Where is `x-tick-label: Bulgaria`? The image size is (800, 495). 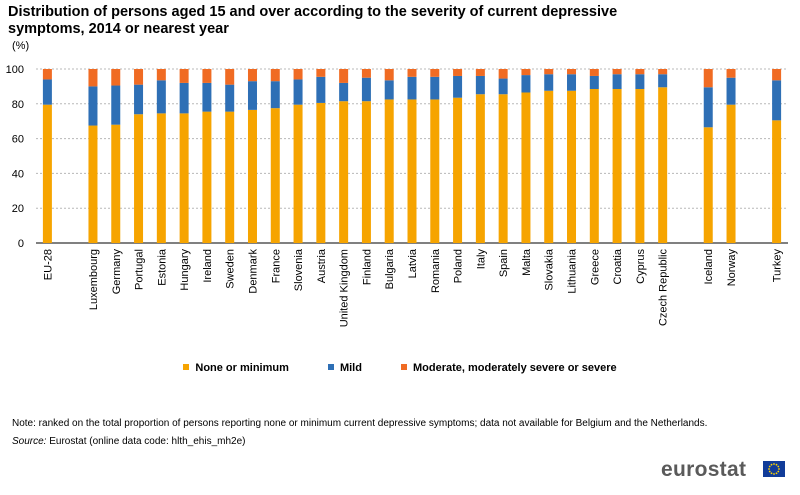 x-tick-label: Bulgaria is located at coordinates (390, 268).